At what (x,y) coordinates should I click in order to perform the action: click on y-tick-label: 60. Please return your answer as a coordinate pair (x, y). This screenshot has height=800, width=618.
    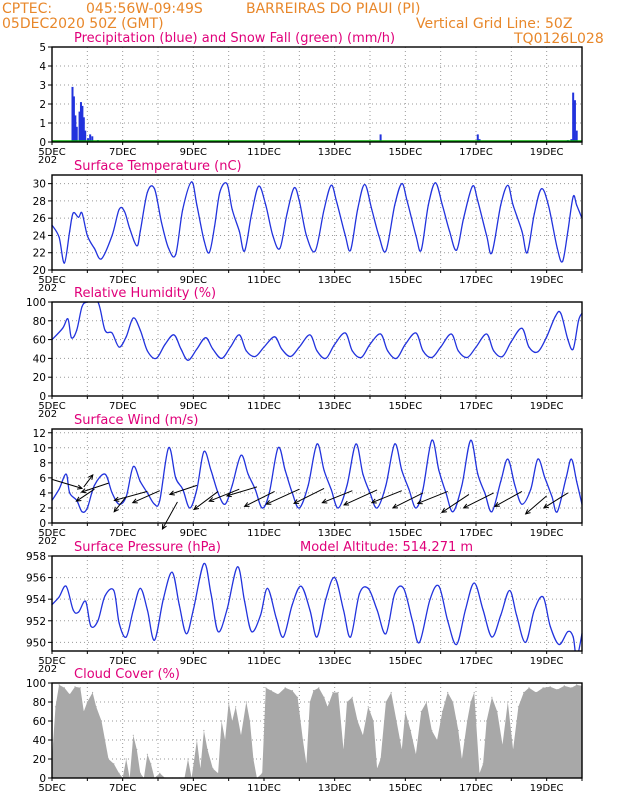
    Looking at the image, I should click on (39, 341).